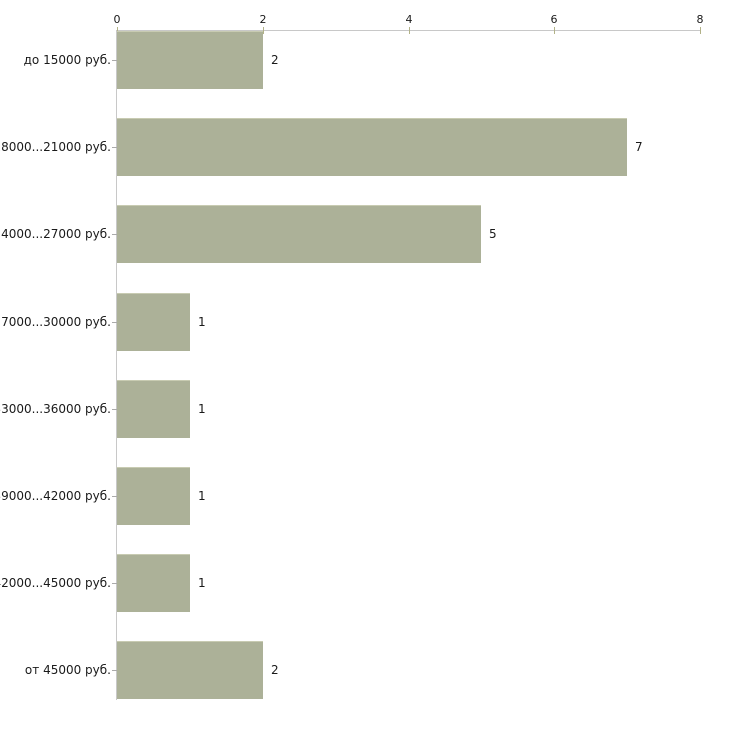 Image resolution: width=730 pixels, height=730 pixels. What do you see at coordinates (55, 322) in the screenshot?
I see `category-label: 27000...30000 руб.` at bounding box center [55, 322].